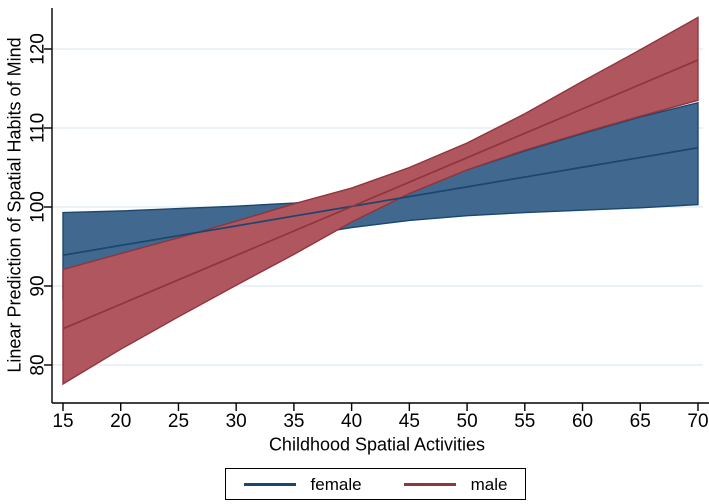 Image resolution: width=709 pixels, height=504 pixels. I want to click on x-tick-label: 40, so click(351, 421).